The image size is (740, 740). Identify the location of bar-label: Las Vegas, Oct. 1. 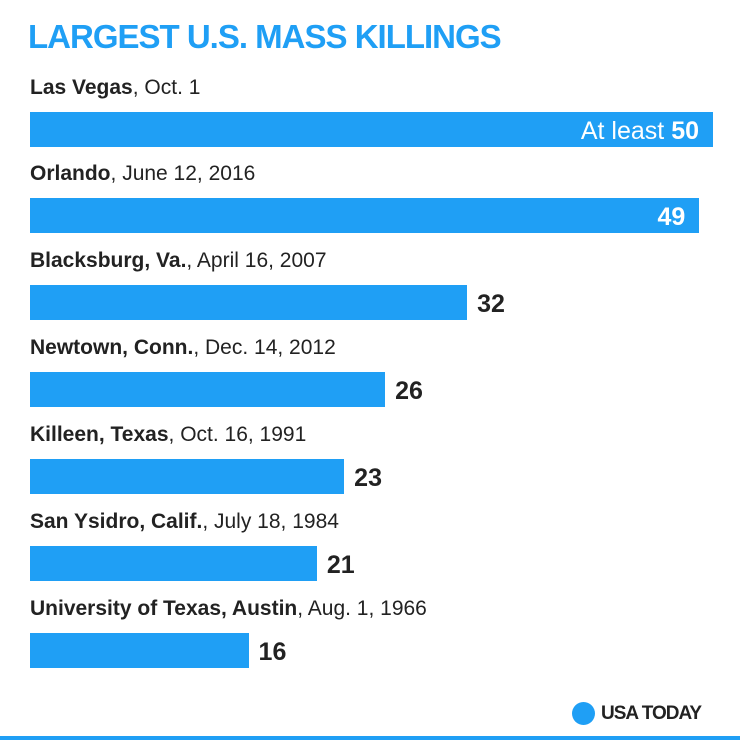
(115, 87).